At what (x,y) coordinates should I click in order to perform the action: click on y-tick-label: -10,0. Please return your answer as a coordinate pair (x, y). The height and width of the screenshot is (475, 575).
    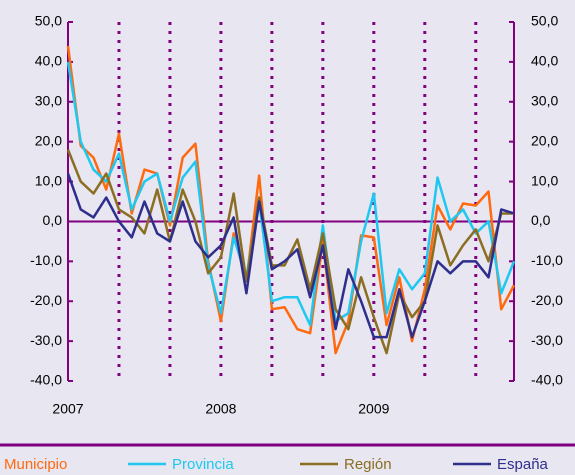
    Looking at the image, I should click on (46, 260).